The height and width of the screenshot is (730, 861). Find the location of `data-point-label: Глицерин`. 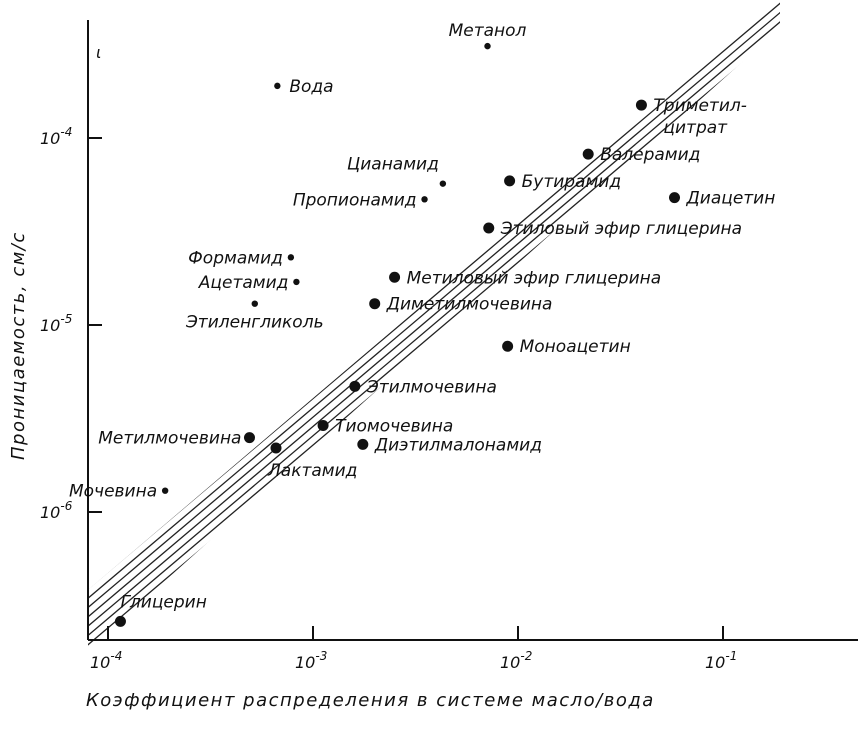

data-point-label: Глицерин is located at coordinates (163, 602).